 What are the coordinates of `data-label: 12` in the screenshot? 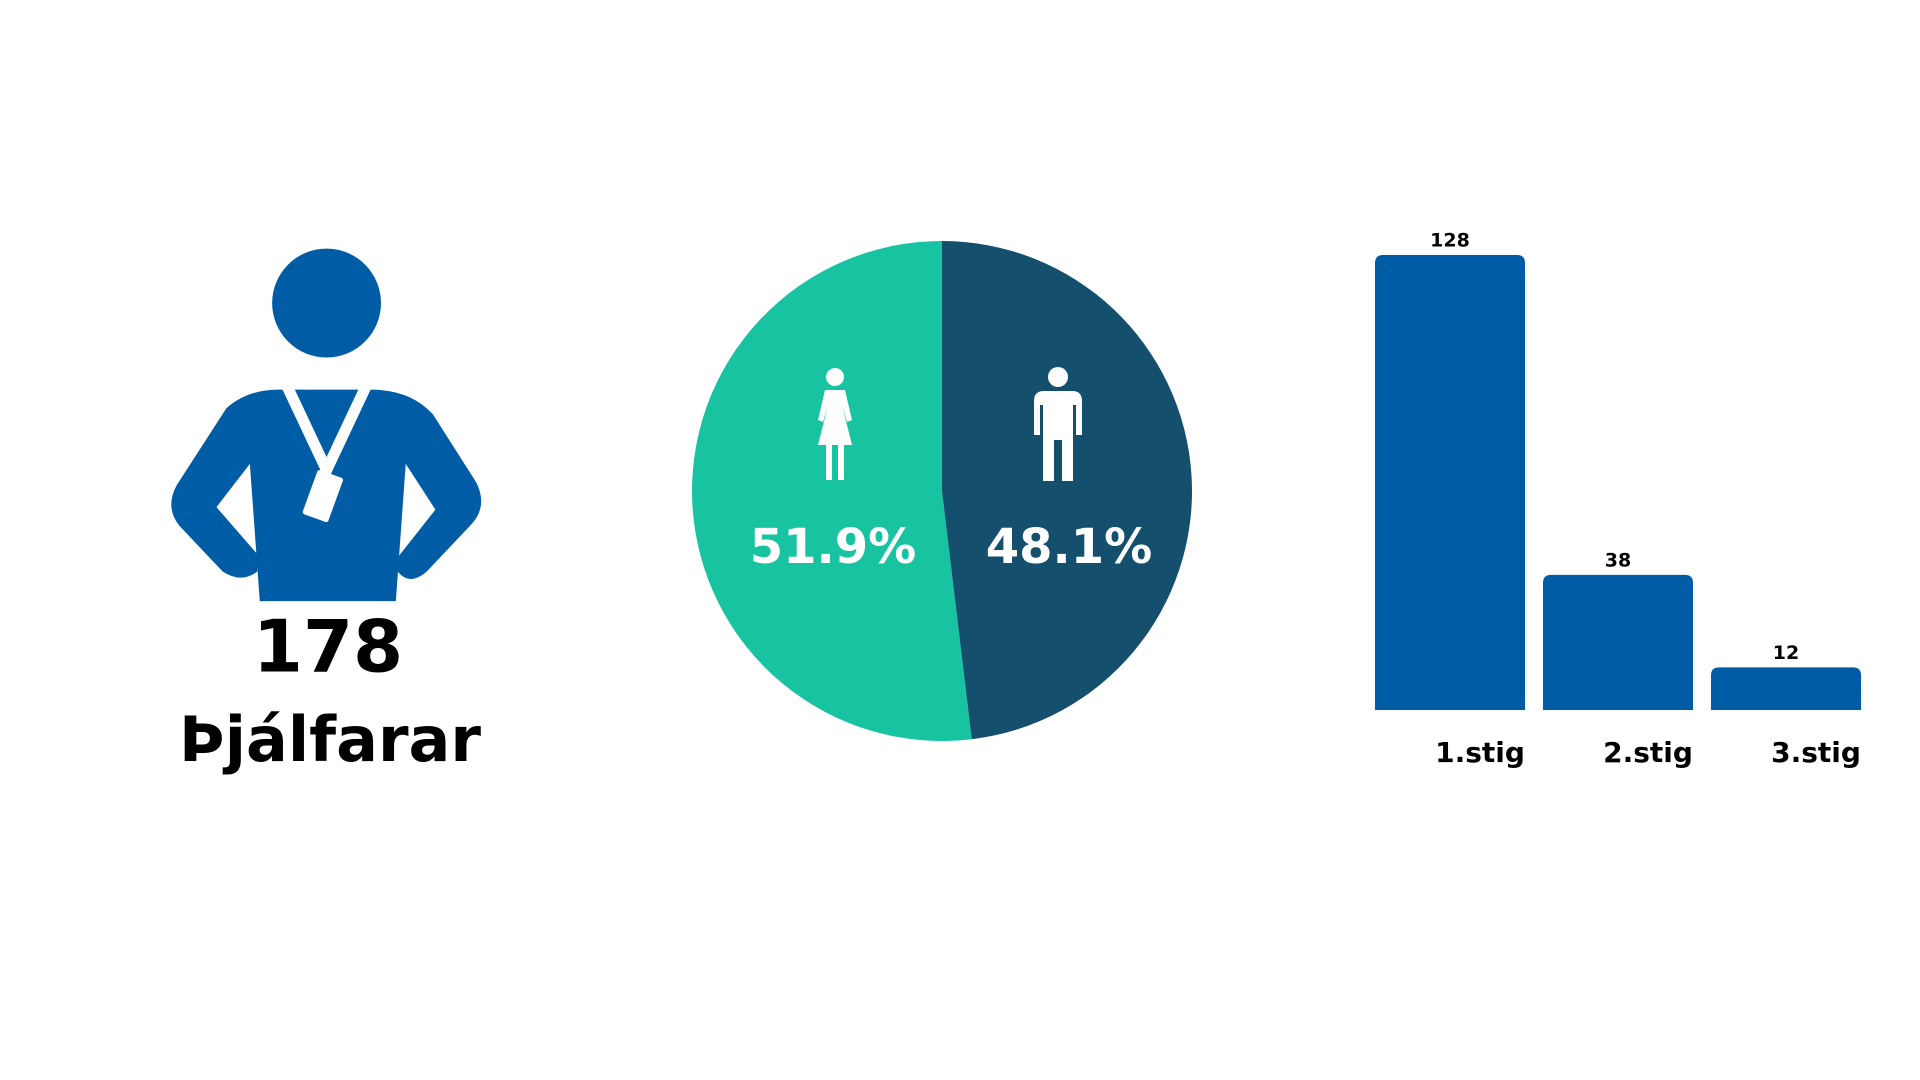 It's located at (1786, 653).